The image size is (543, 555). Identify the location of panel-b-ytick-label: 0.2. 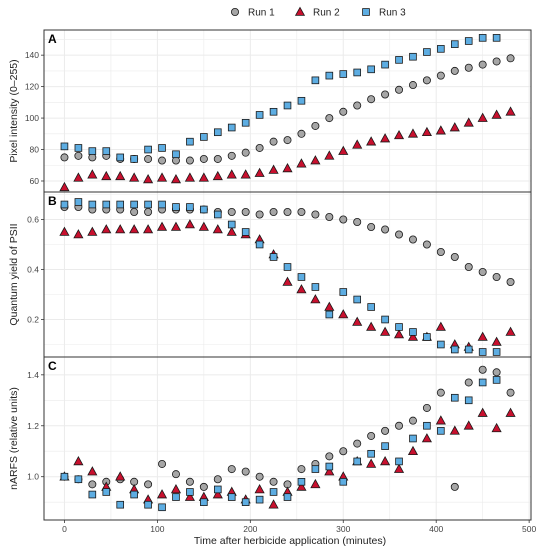
(33, 320).